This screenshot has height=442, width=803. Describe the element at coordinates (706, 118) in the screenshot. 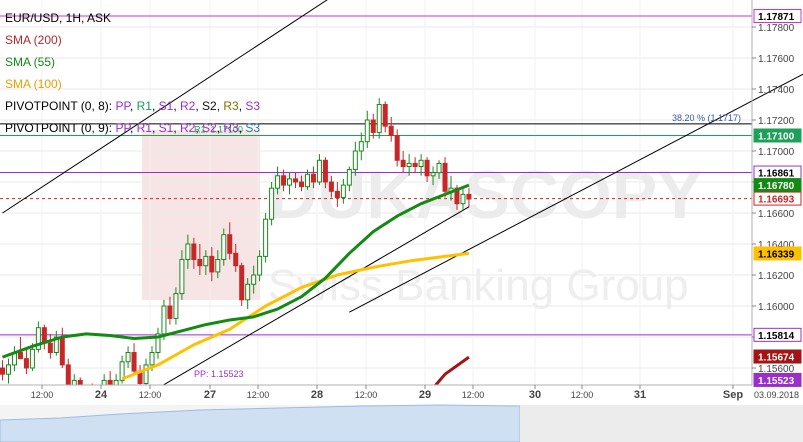

I see `annotation-label: 38.20 % (1.1717)` at that location.